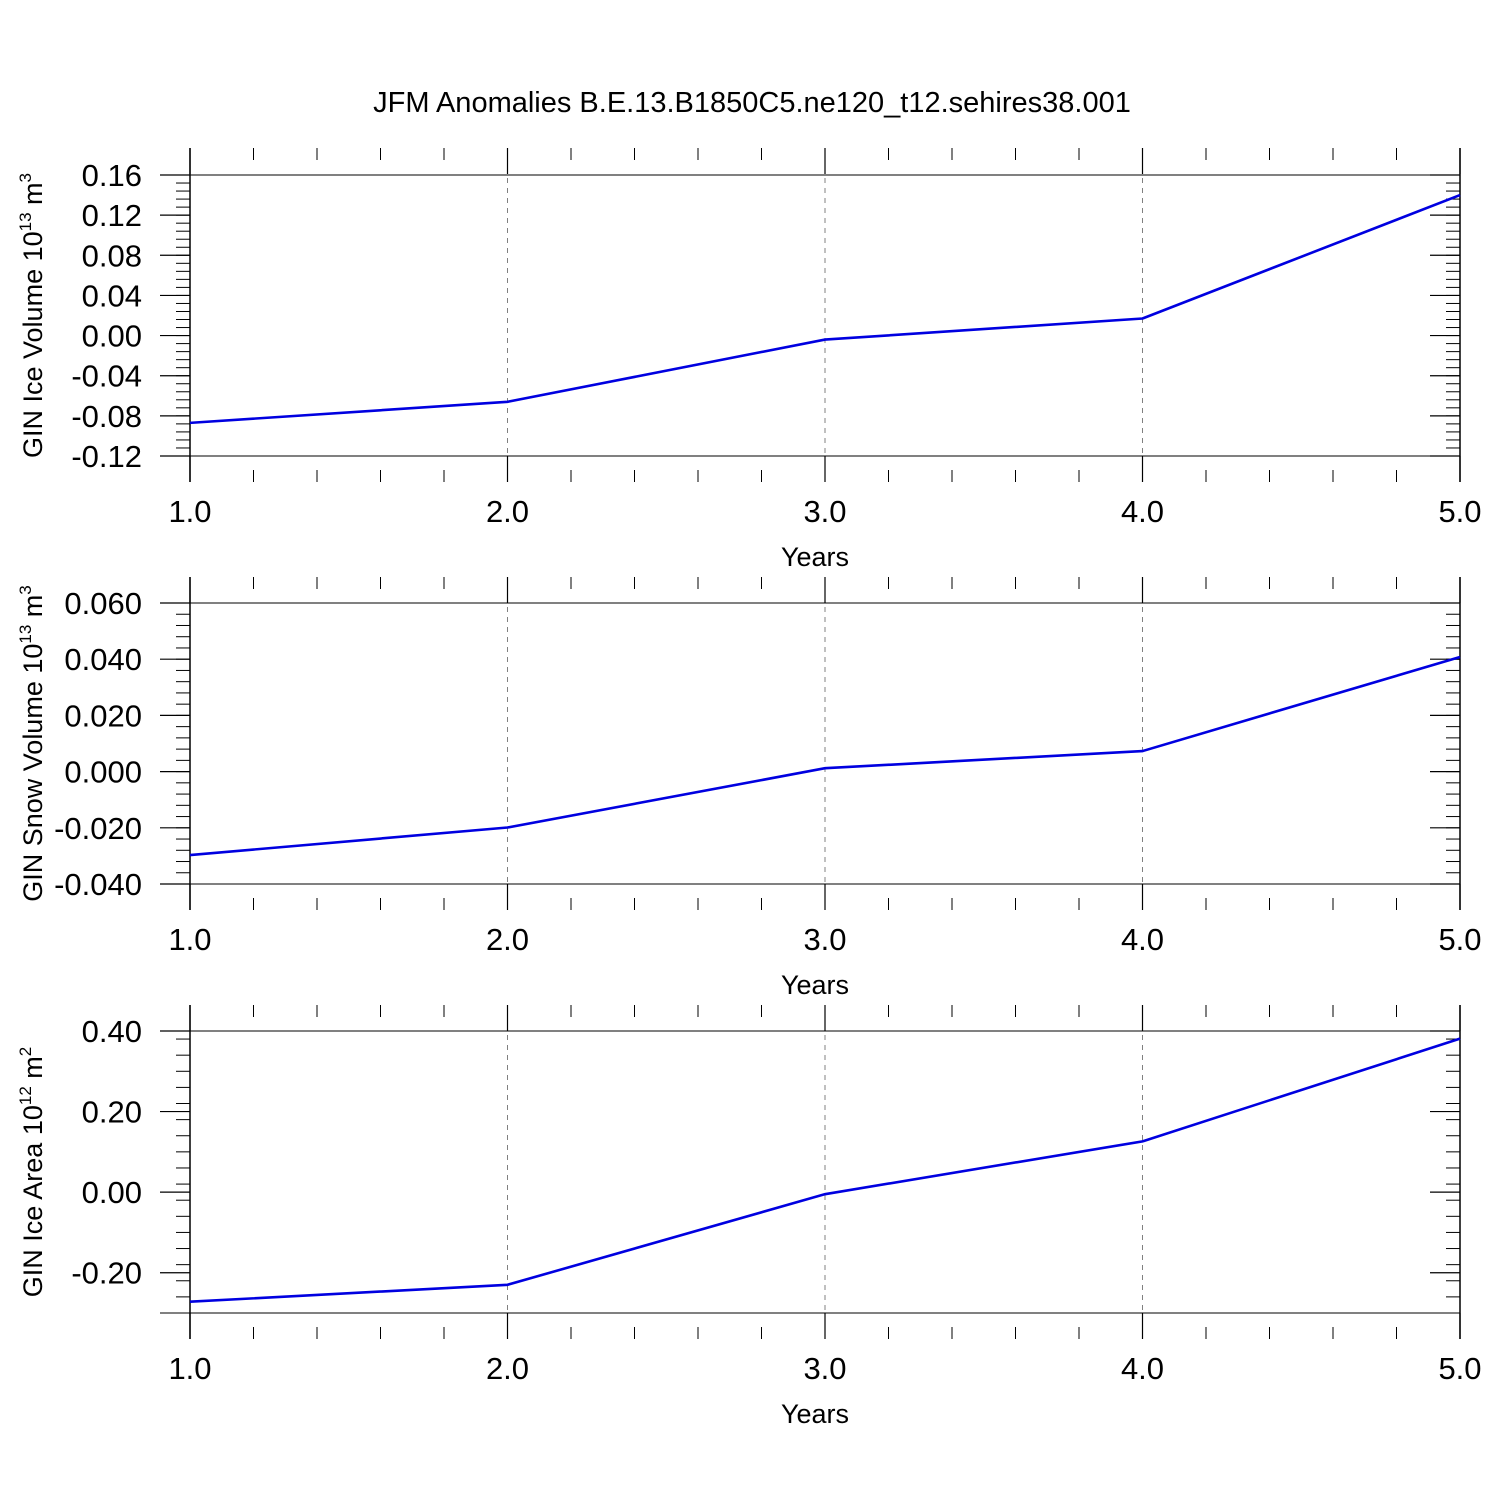 The width and height of the screenshot is (1500, 1505). Describe the element at coordinates (33, 1201) in the screenshot. I see `y-axis-label-main: GIN Ice Area 10` at that location.